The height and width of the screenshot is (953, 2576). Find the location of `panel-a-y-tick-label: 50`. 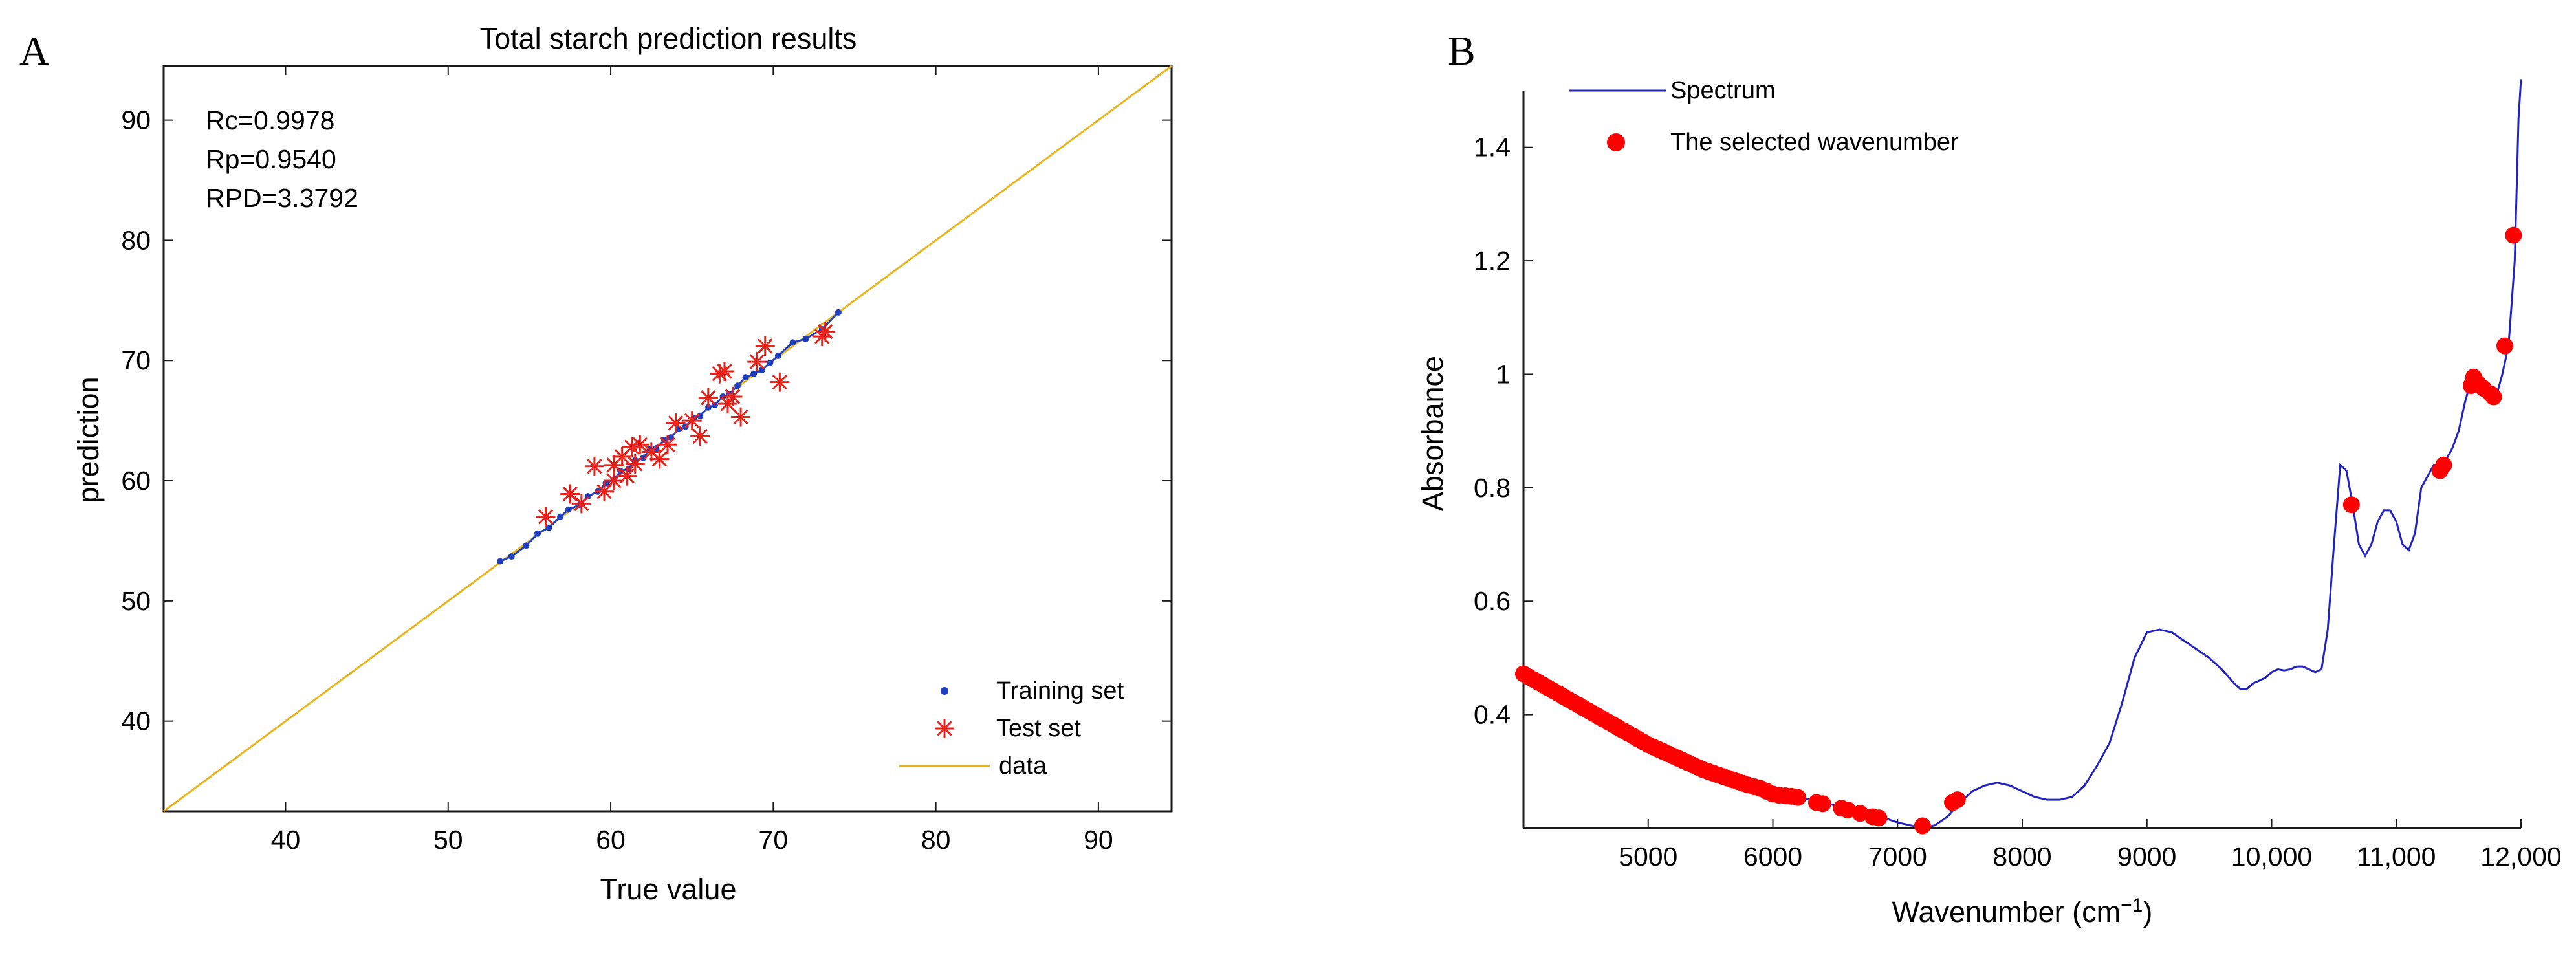

panel-a-y-tick-label: 50 is located at coordinates (136, 601).